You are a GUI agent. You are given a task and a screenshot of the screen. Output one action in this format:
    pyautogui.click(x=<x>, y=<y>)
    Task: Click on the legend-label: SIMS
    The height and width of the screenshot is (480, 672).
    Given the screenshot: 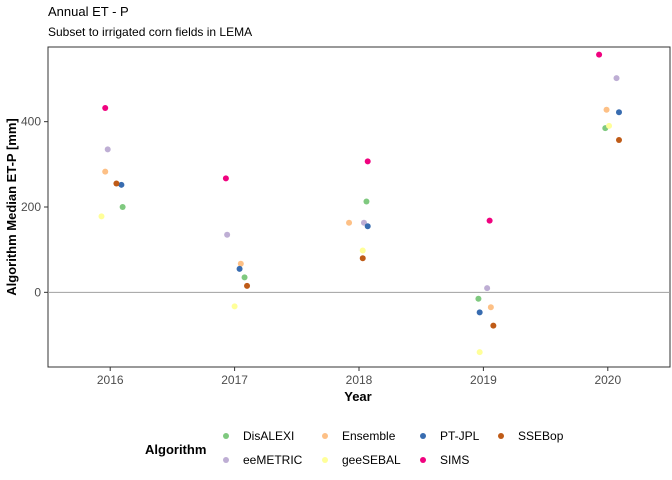 What is the action you would take?
    pyautogui.click(x=454, y=460)
    